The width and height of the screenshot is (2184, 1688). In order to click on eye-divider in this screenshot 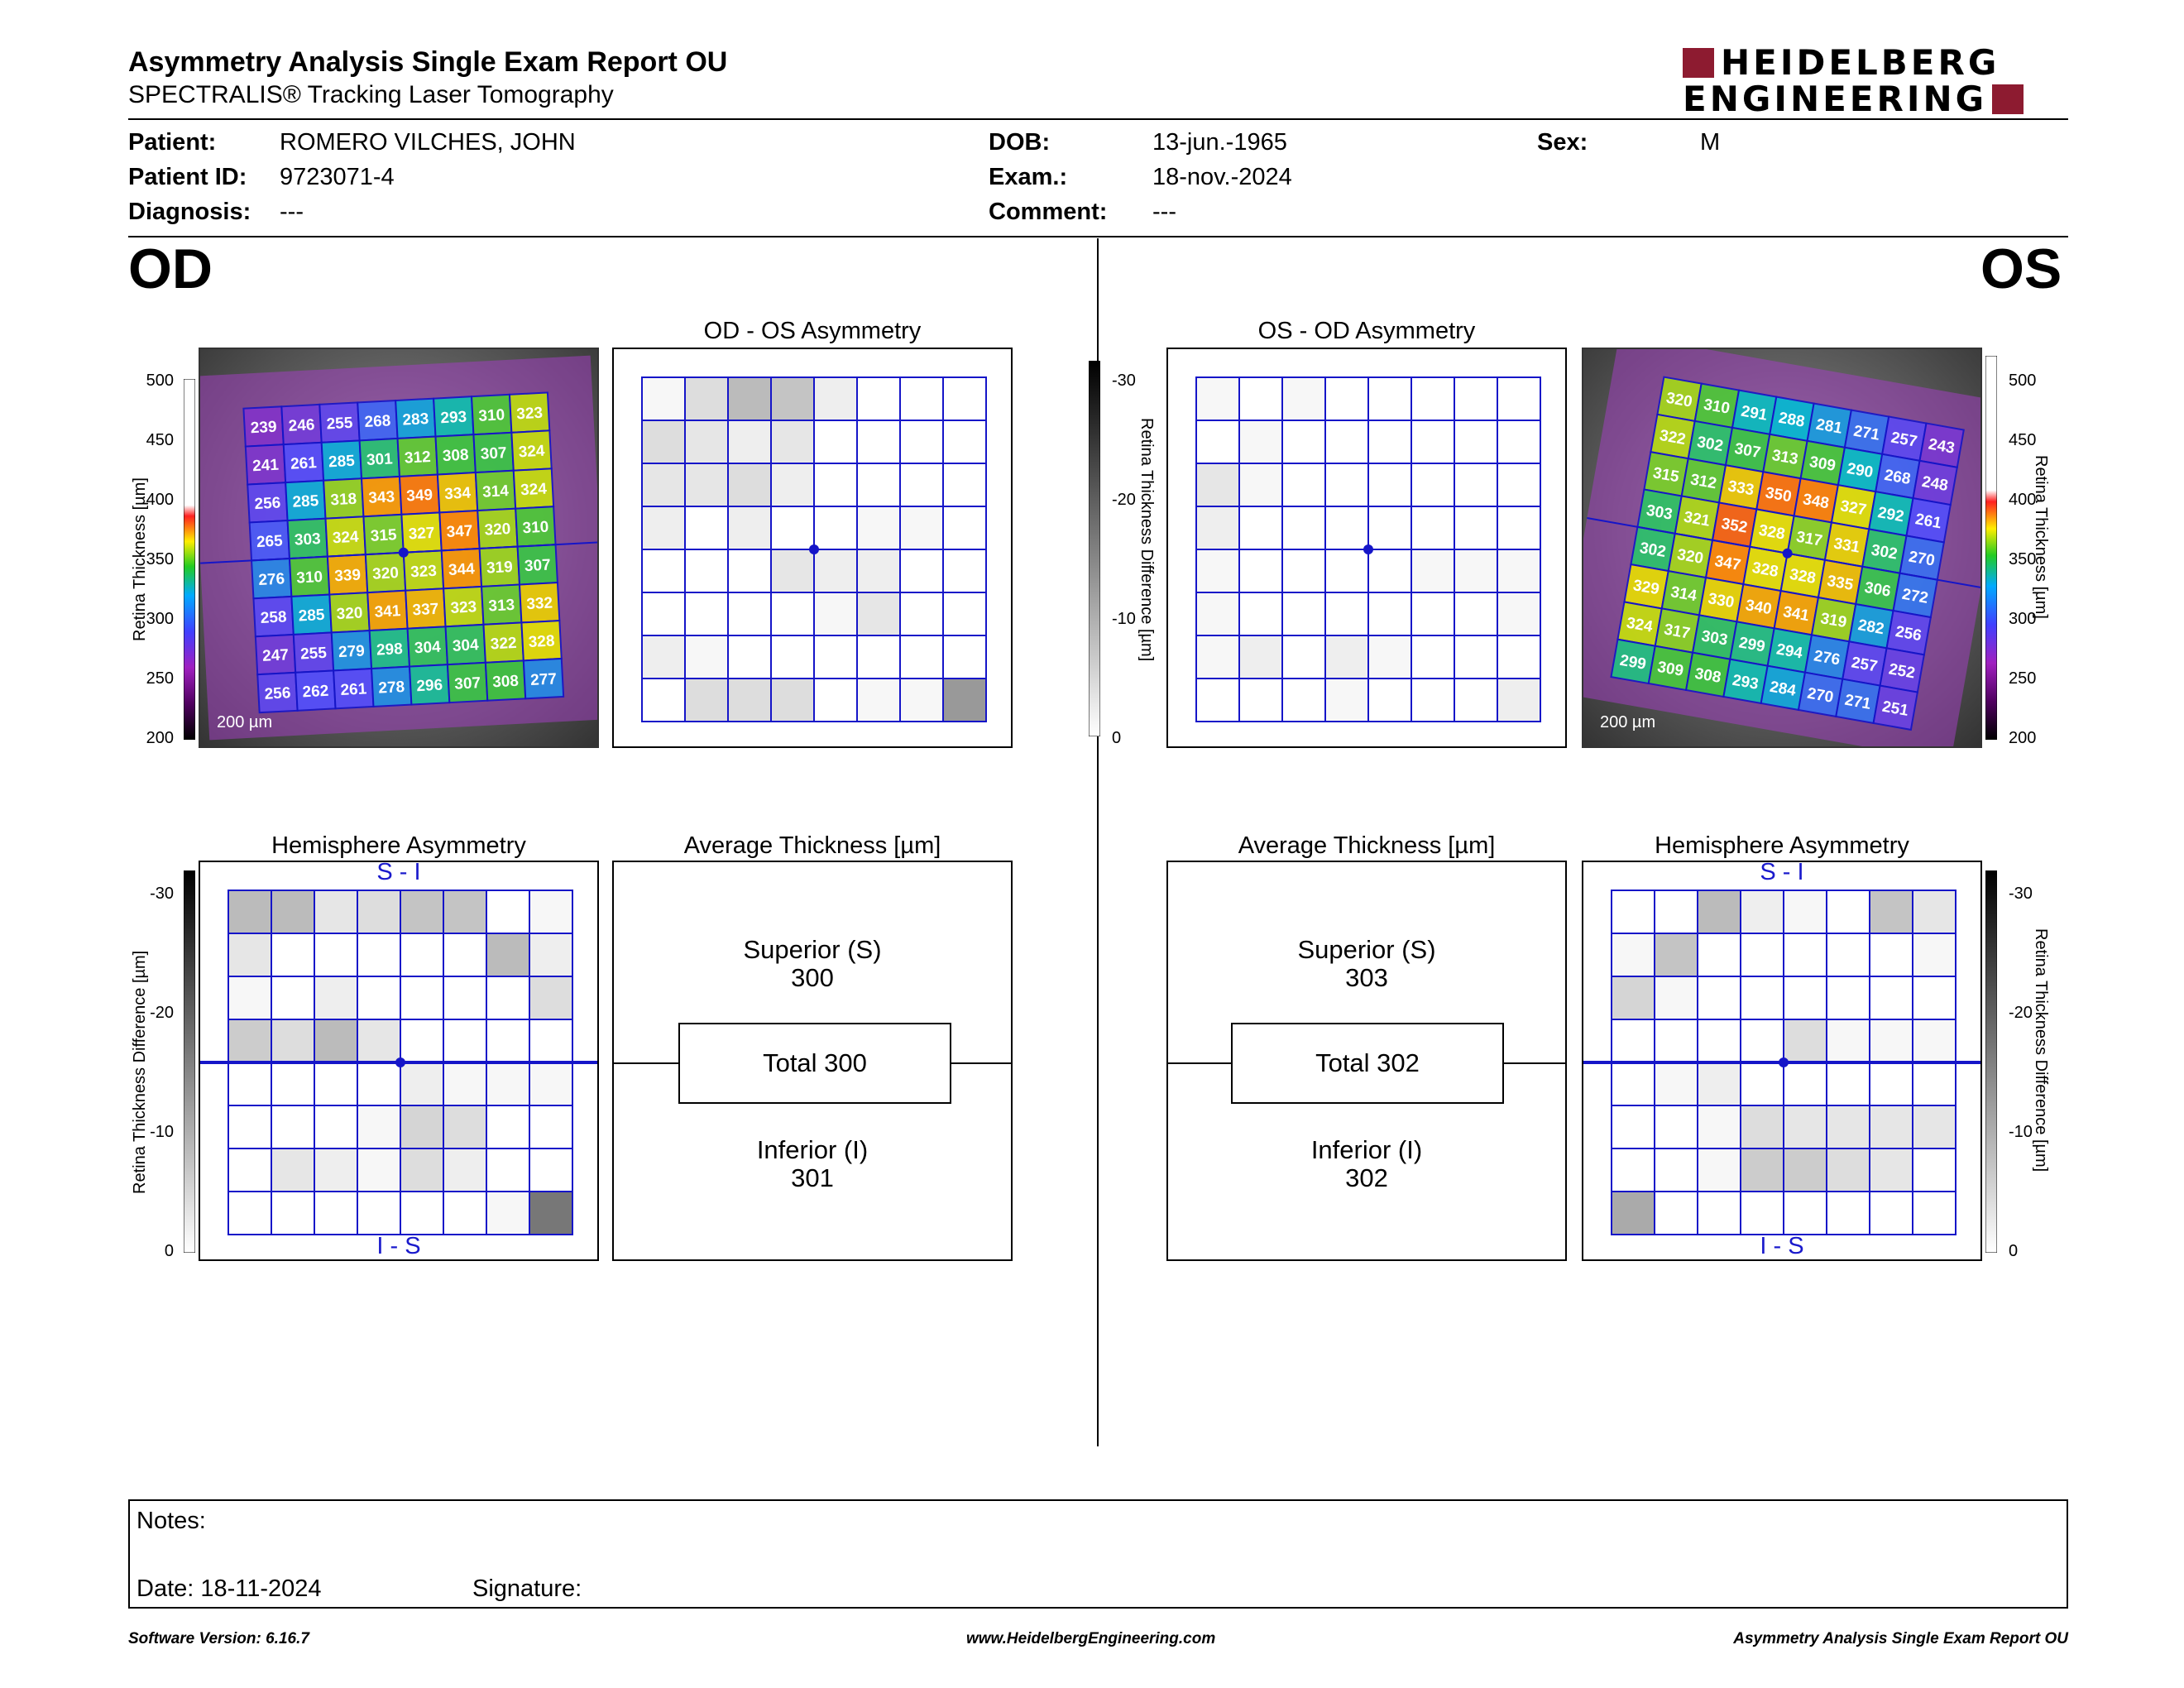, I will do `click(1098, 842)`.